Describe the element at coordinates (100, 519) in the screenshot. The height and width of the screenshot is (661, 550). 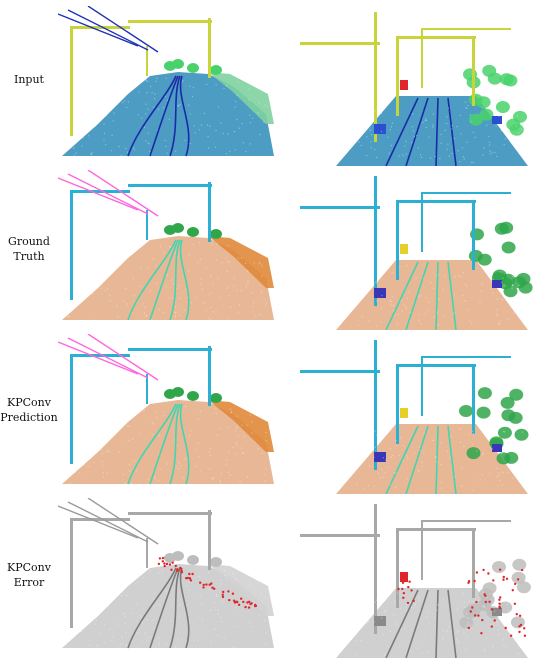
I see `mast-arm` at that location.